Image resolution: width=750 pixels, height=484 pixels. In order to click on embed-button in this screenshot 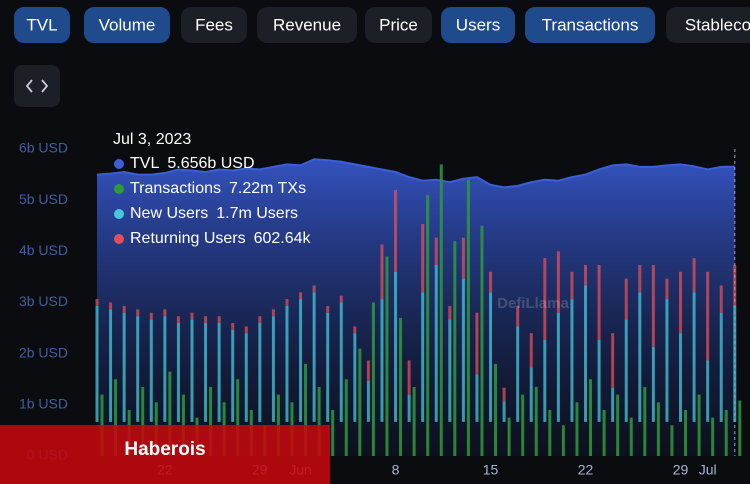, I will do `click(37, 86)`.